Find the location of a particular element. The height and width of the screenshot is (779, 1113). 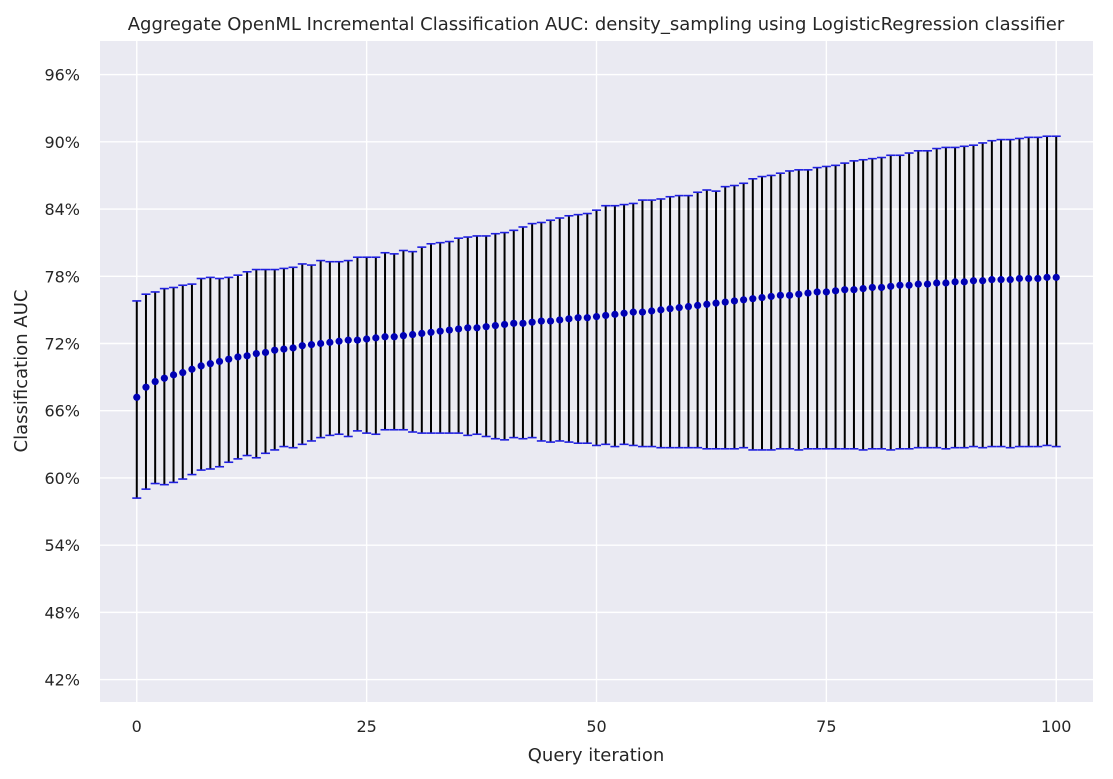

y-tick-label: 48% is located at coordinates (62, 612).